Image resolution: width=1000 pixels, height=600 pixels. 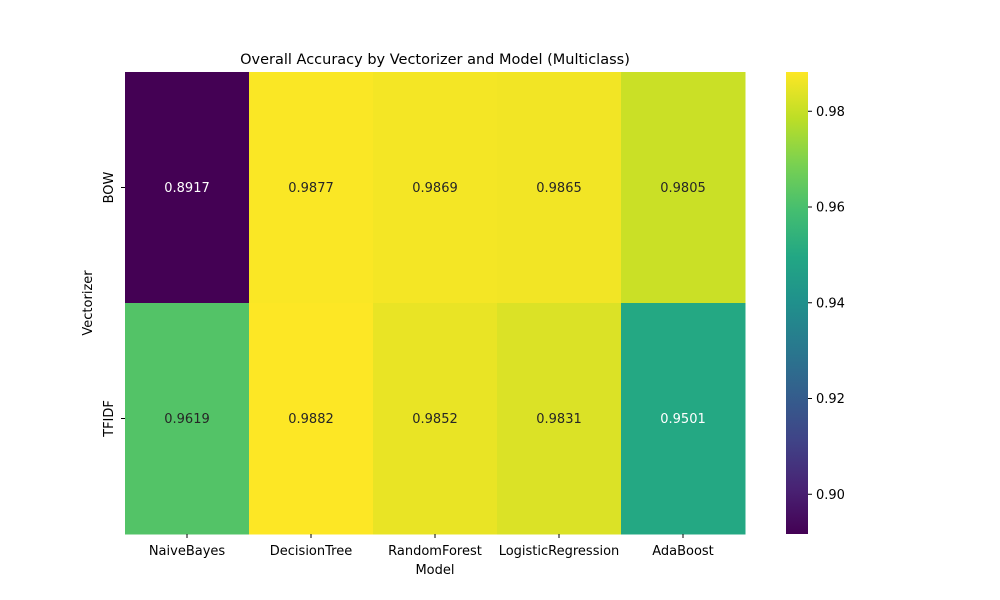 I want to click on cell-value-label: 0.9852, so click(x=435, y=419).